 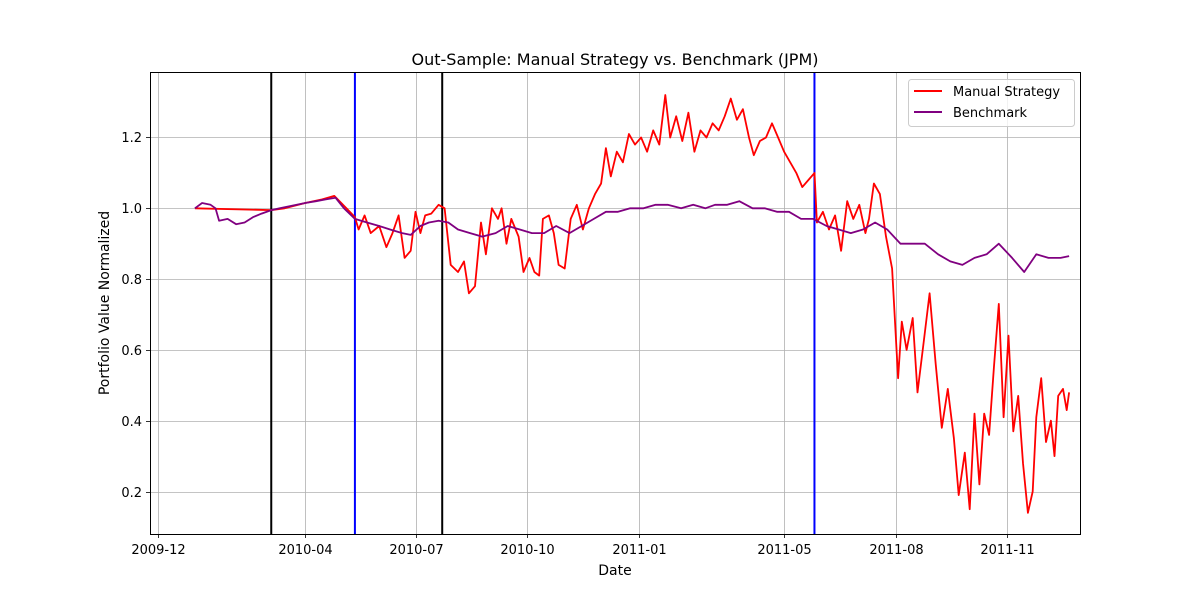 I want to click on x-tick-label: 2011-05, so click(x=784, y=550).